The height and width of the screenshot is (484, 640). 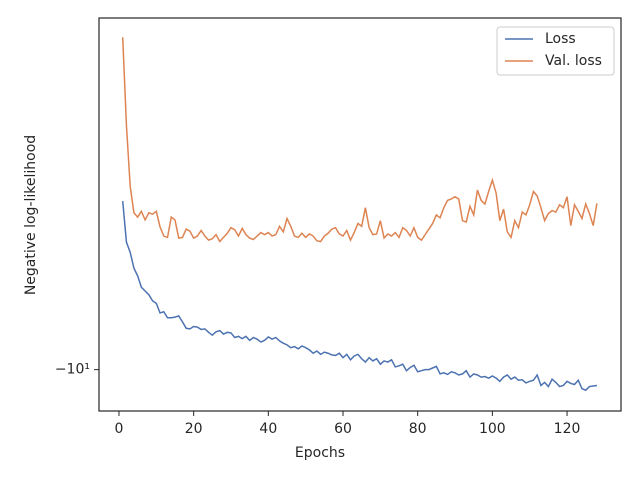 What do you see at coordinates (194, 429) in the screenshot?
I see `x-tick-label: 20` at bounding box center [194, 429].